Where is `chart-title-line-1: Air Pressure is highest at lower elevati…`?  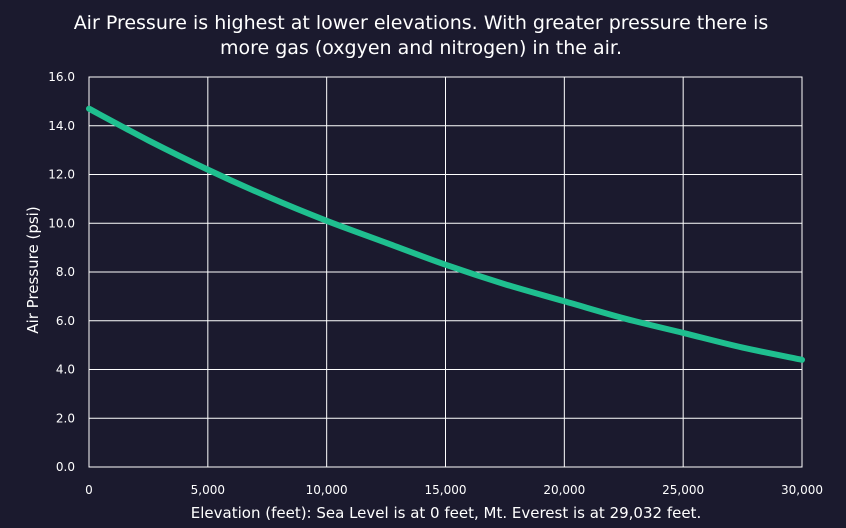
chart-title-line-1: Air Pressure is highest at lower elevati… is located at coordinates (421, 23).